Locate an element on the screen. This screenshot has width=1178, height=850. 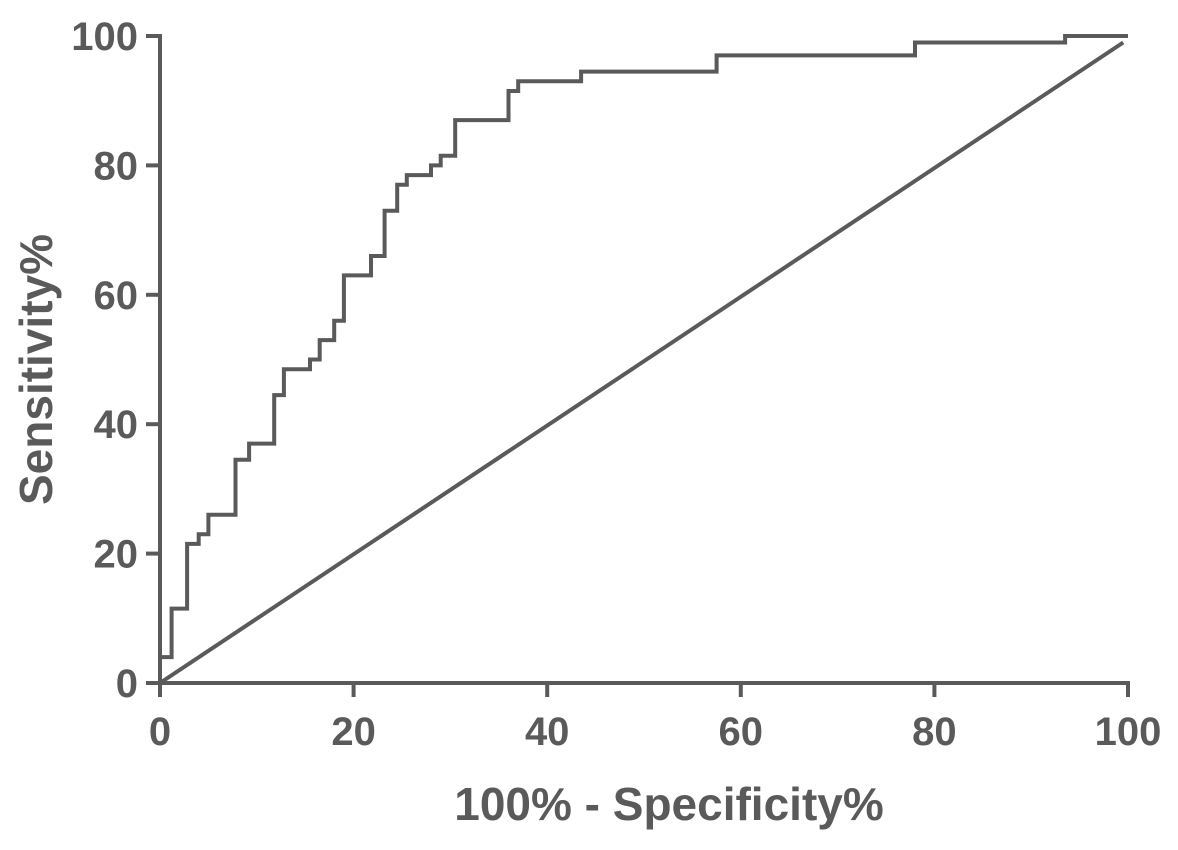
x-tick-label: 0 is located at coordinates (160, 732).